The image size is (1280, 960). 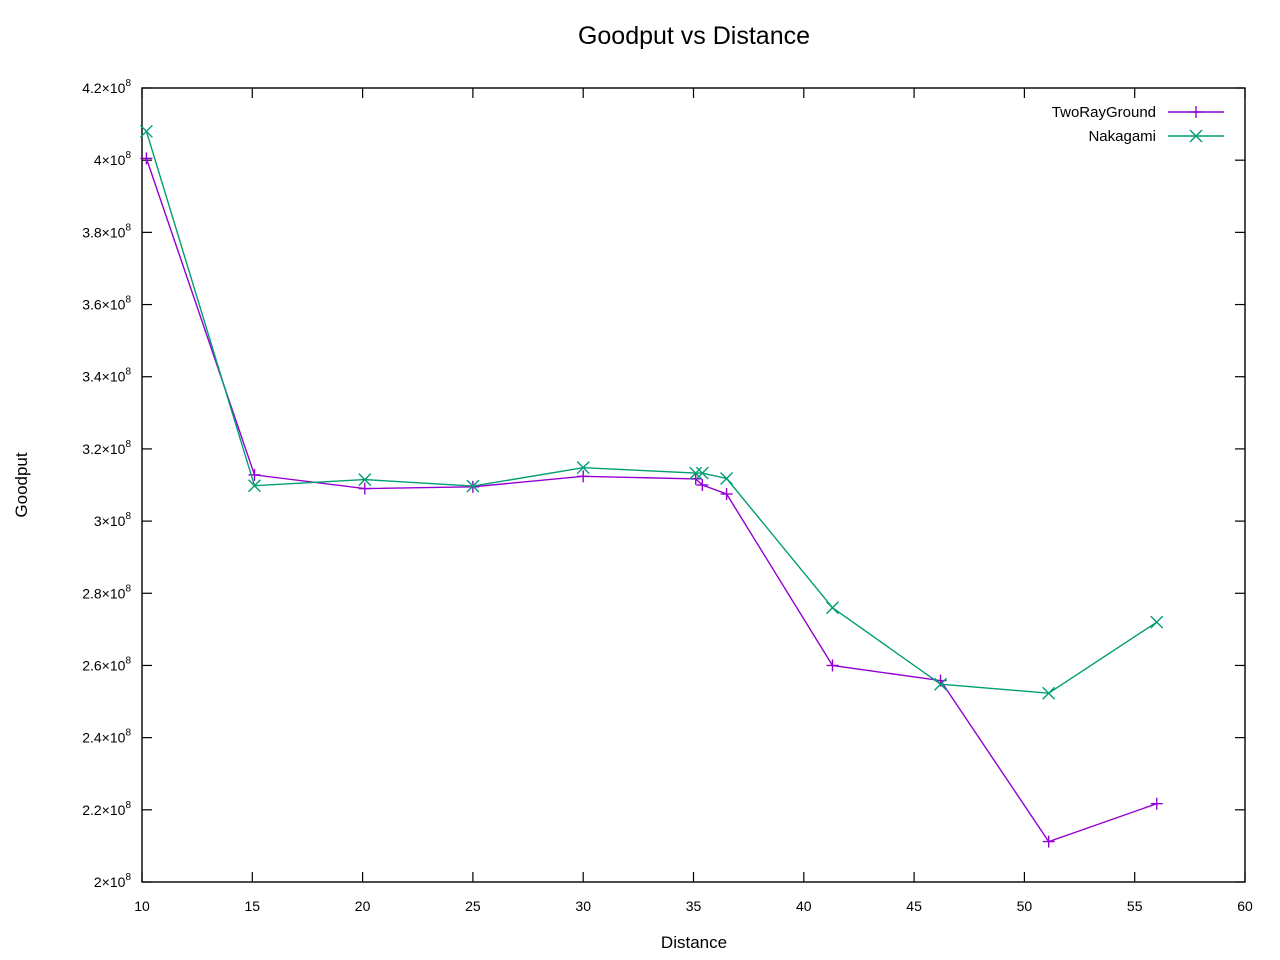 What do you see at coordinates (113, 520) in the screenshot?
I see `y-tick-label: 3×10⁸` at bounding box center [113, 520].